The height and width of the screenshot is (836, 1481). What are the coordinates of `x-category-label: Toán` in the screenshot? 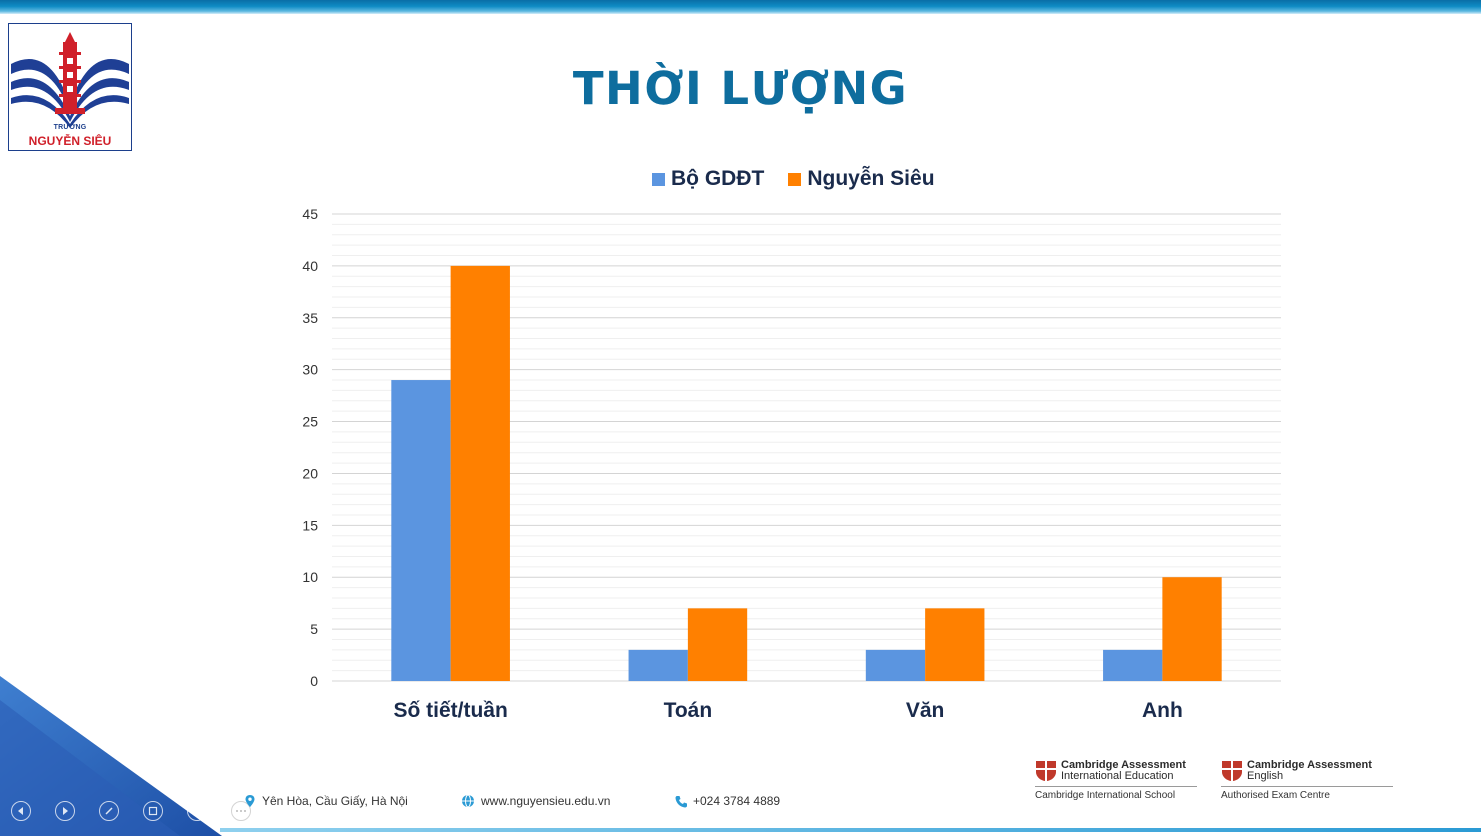 It's located at (688, 710).